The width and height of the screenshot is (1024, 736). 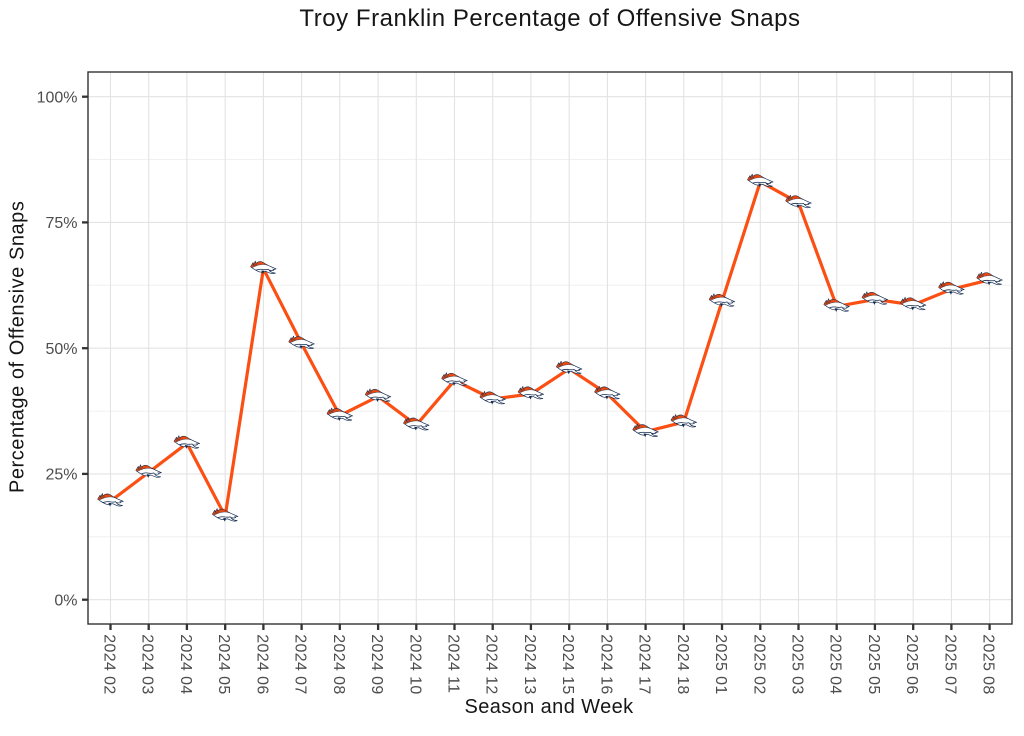 I want to click on svg-text: 2024 13, so click(x=529, y=664).